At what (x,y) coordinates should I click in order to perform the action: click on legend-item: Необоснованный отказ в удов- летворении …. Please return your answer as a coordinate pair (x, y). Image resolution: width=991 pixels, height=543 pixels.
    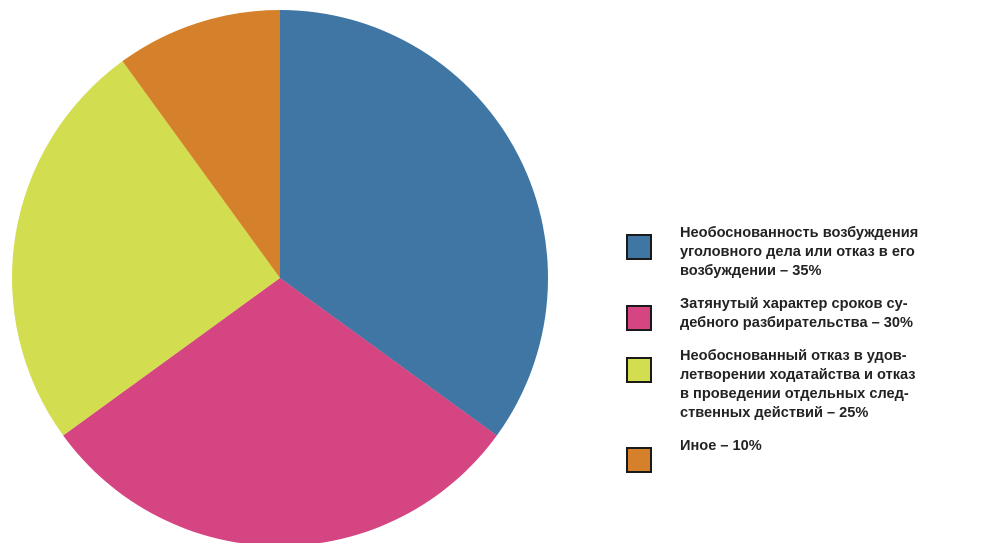
    Looking at the image, I should click on (807, 385).